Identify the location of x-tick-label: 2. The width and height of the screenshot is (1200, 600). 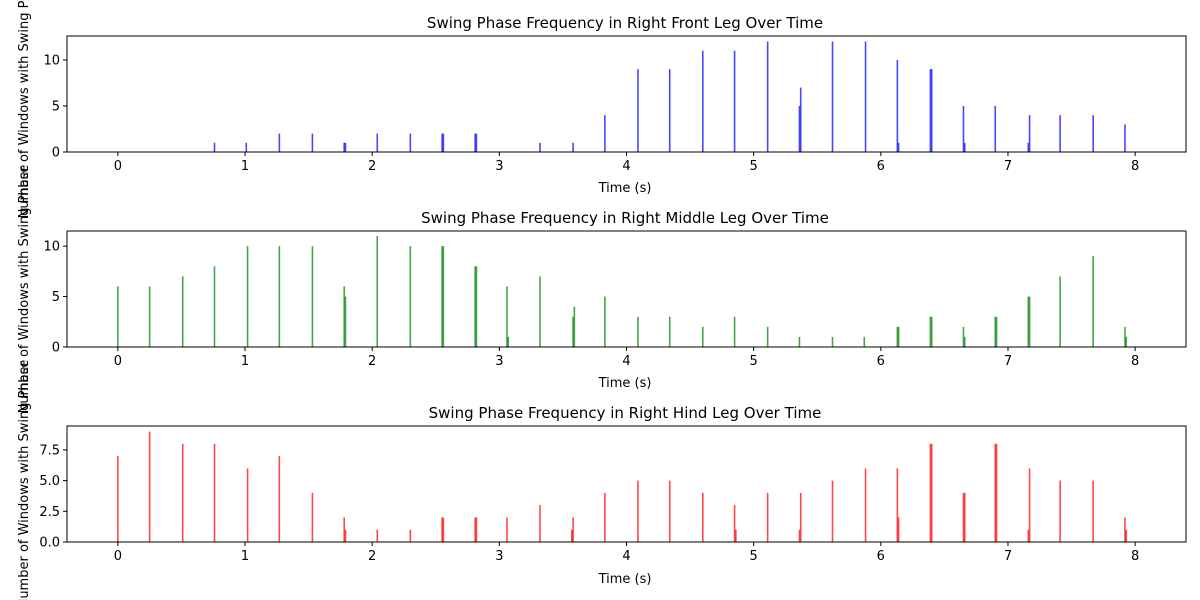
(372, 556).